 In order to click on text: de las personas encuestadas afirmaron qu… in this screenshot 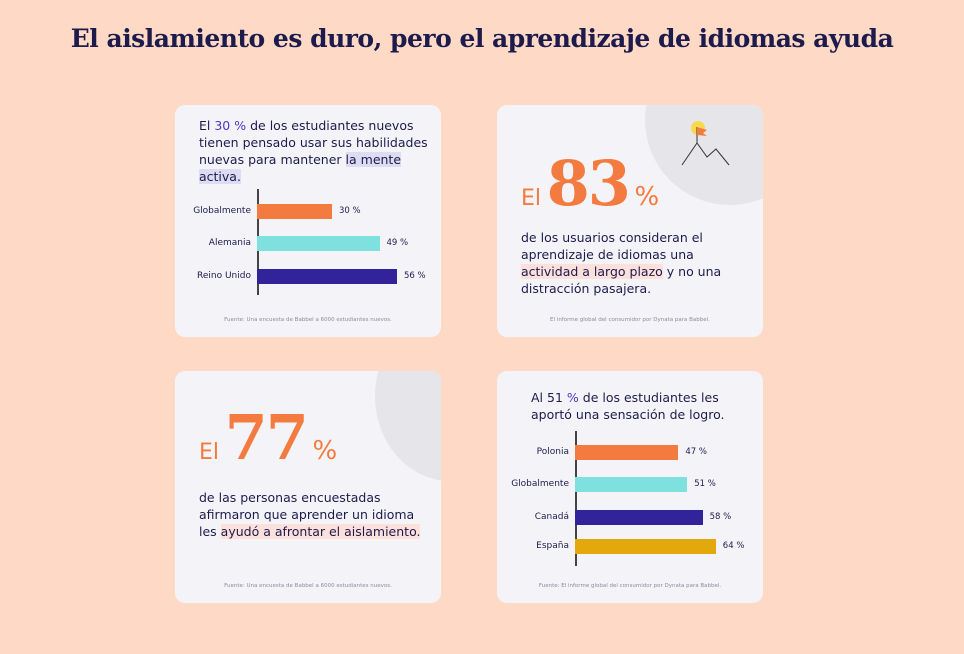, I will do `click(307, 514)`.